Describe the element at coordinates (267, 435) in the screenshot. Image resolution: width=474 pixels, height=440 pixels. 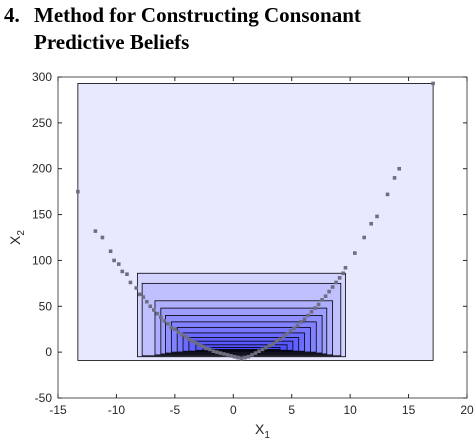
I see `x-axis-label-sub: 1` at that location.